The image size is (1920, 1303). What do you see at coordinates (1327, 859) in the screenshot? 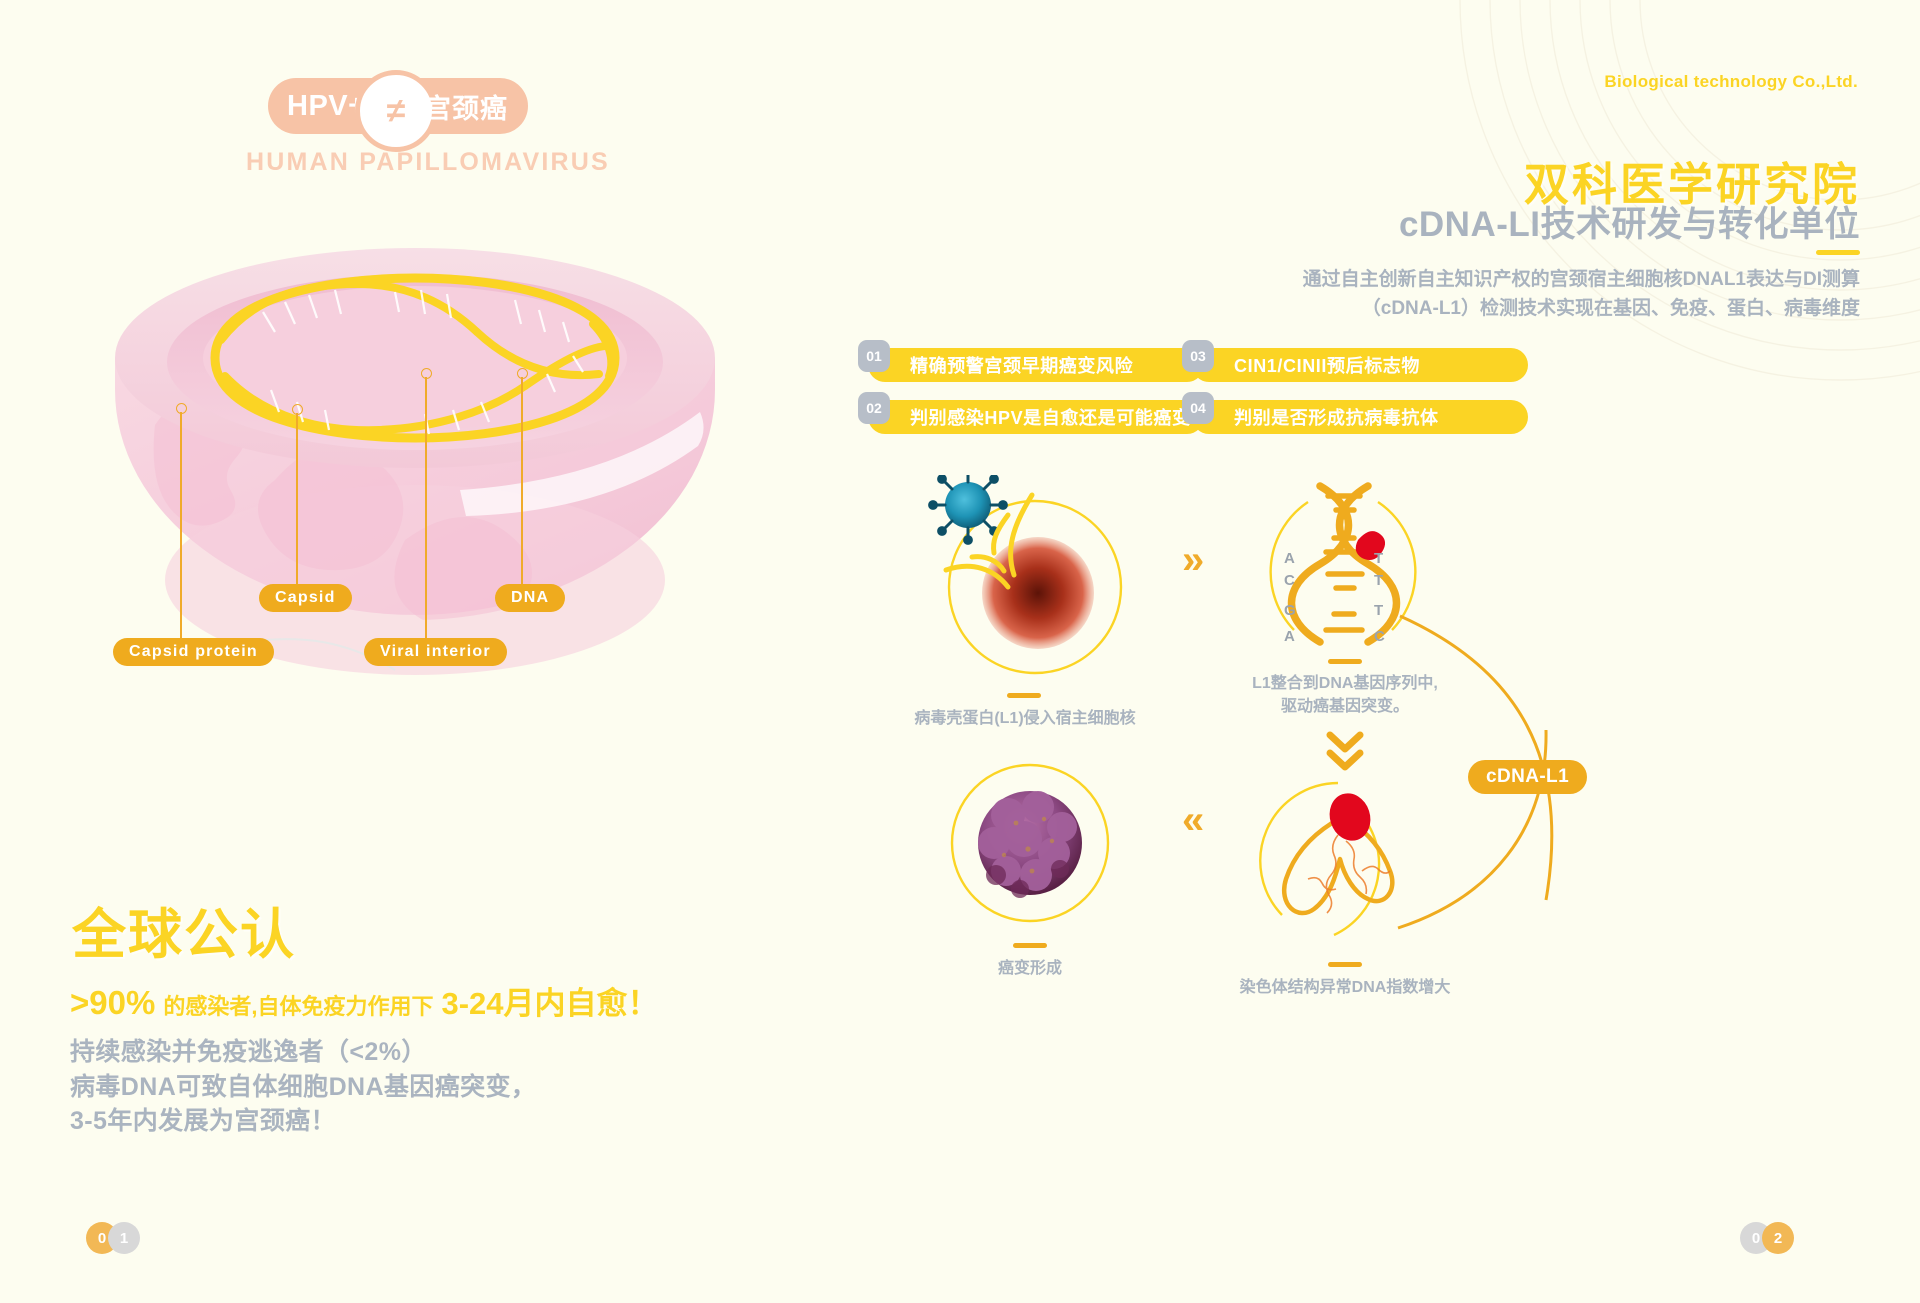
I see `flow-step3-illustration` at bounding box center [1327, 859].